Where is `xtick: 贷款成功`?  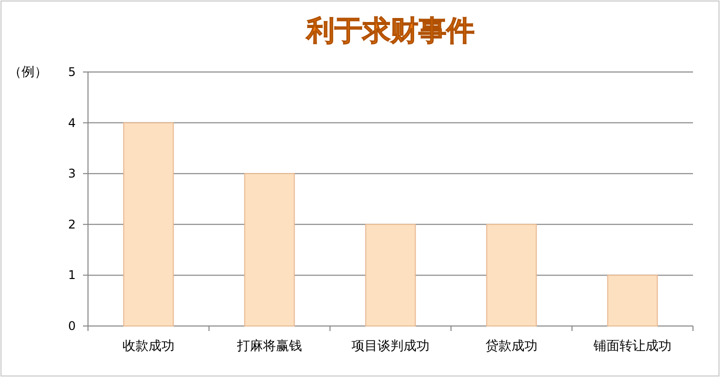 xtick: 贷款成功 is located at coordinates (512, 346).